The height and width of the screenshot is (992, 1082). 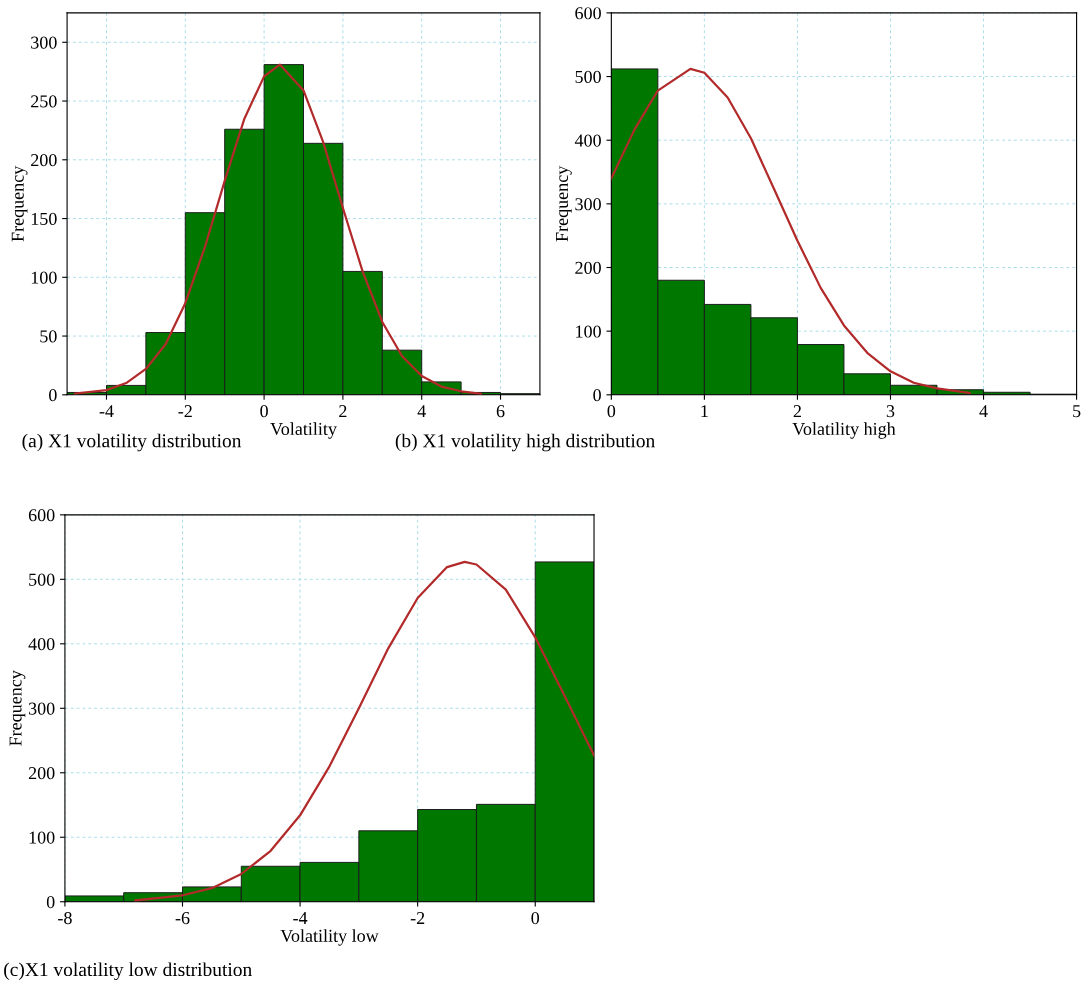 I want to click on x-tick-label: 1, so click(x=704, y=411).